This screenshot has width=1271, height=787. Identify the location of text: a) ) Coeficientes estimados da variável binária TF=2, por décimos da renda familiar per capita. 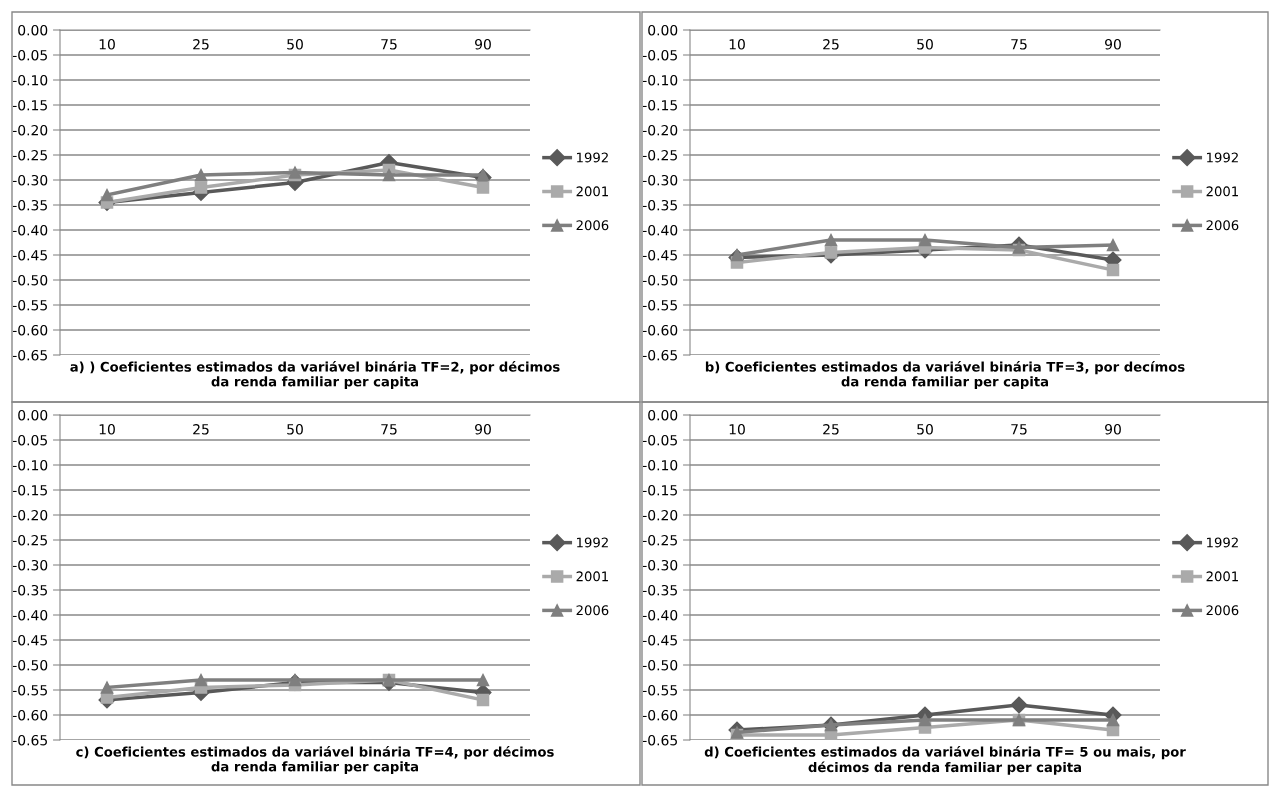
(315, 375).